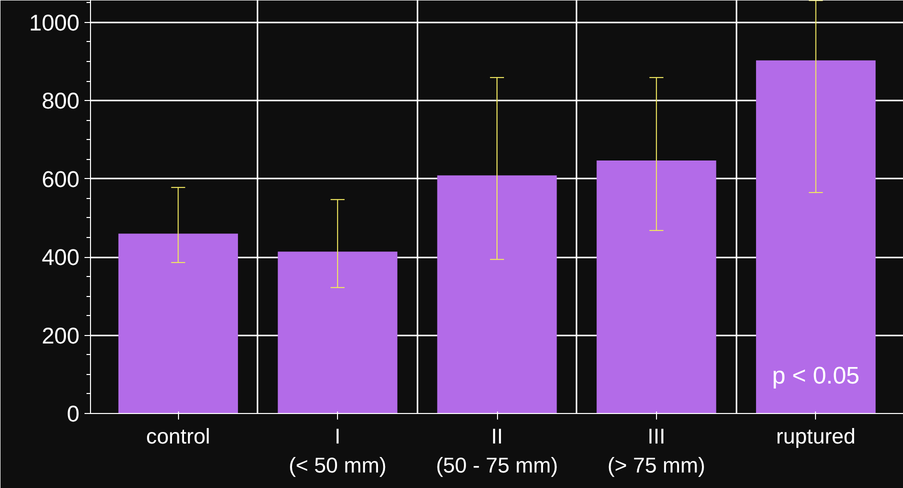 The width and height of the screenshot is (903, 488). I want to click on y-tick-label: 0, so click(73, 413).